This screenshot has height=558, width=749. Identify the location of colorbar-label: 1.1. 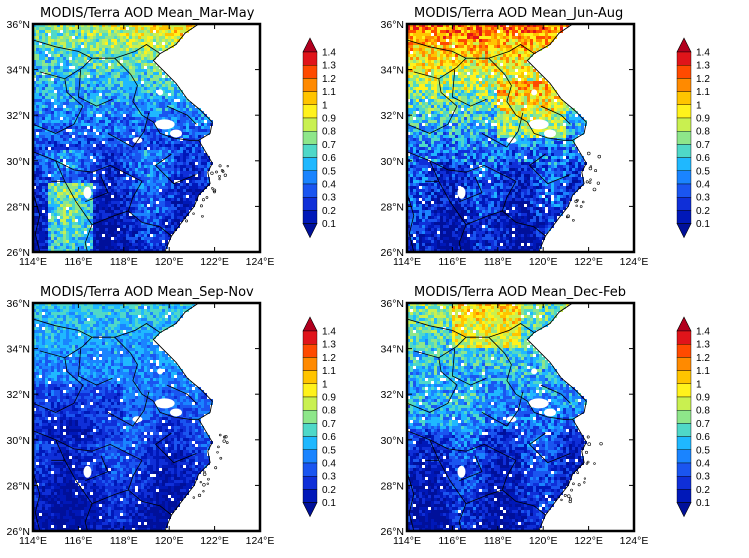
(329, 92).